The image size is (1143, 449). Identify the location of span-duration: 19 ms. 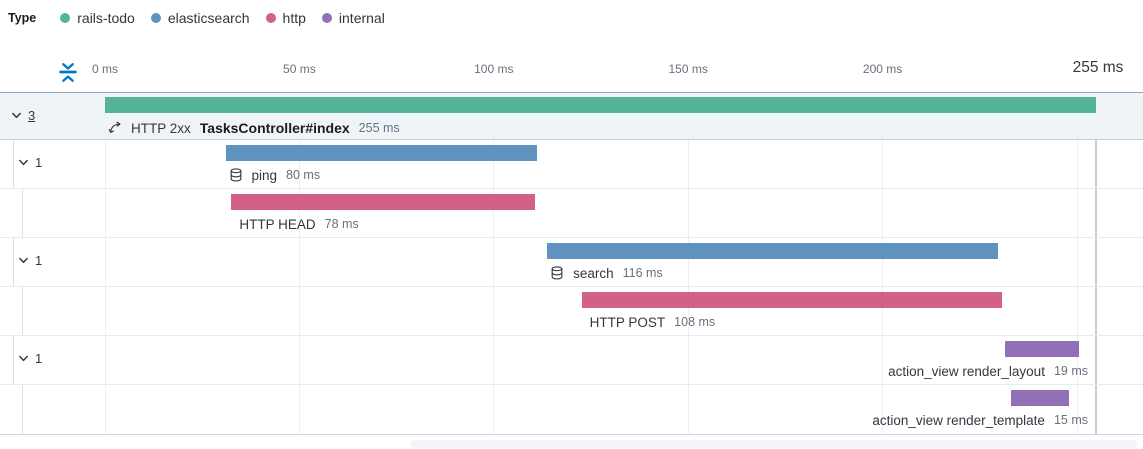
(1070, 371).